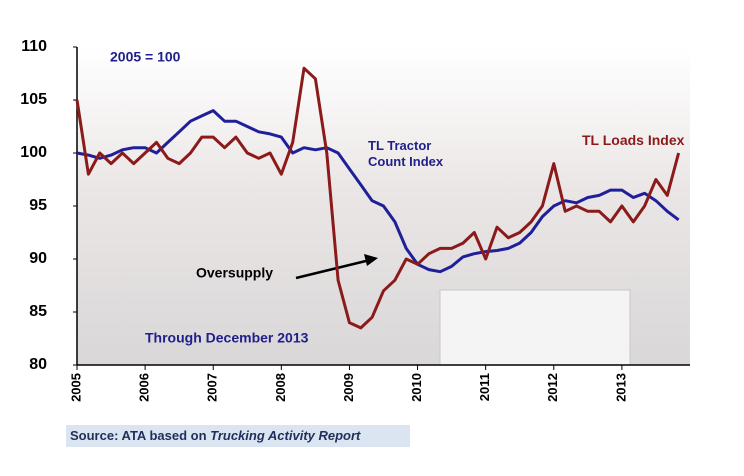  Describe the element at coordinates (227, 338) in the screenshot. I see `through-note: Through December 2013` at that location.